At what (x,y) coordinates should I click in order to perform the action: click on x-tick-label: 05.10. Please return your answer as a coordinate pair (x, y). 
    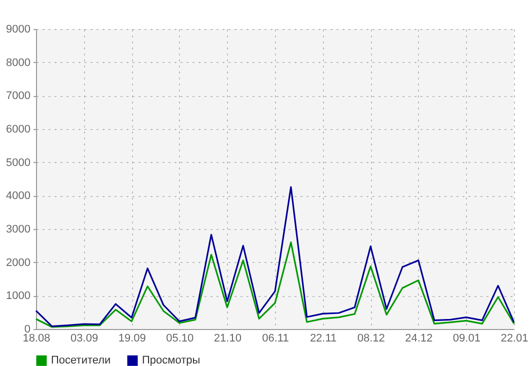
    Looking at the image, I should click on (180, 338).